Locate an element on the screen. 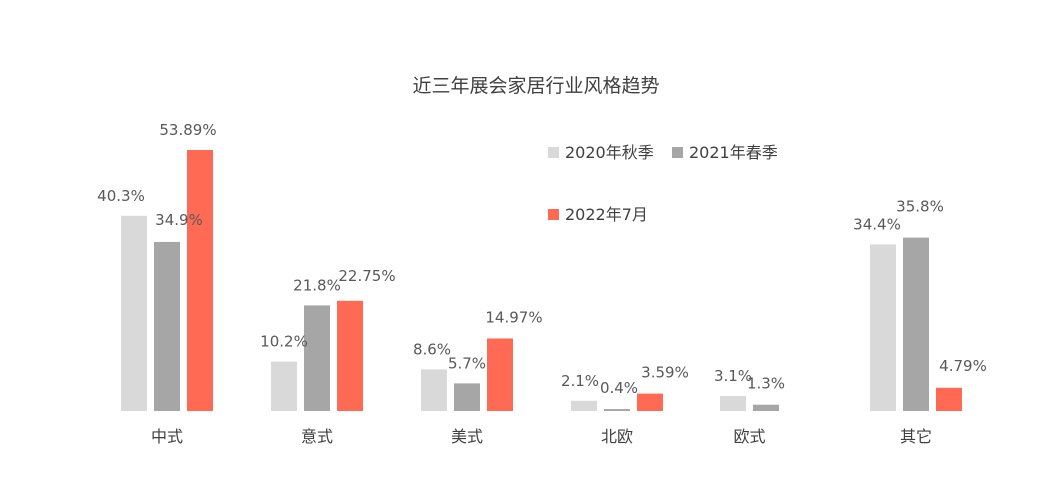  bar-3-其它 is located at coordinates (949, 399).